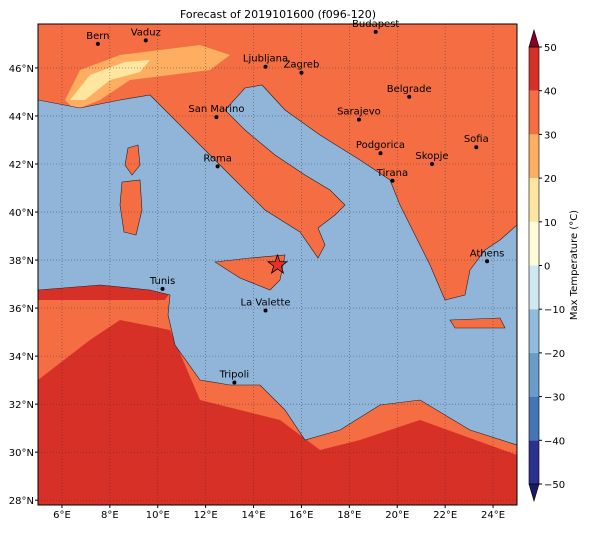  Describe the element at coordinates (431, 156) in the screenshot. I see `city-label: Skopje` at that location.